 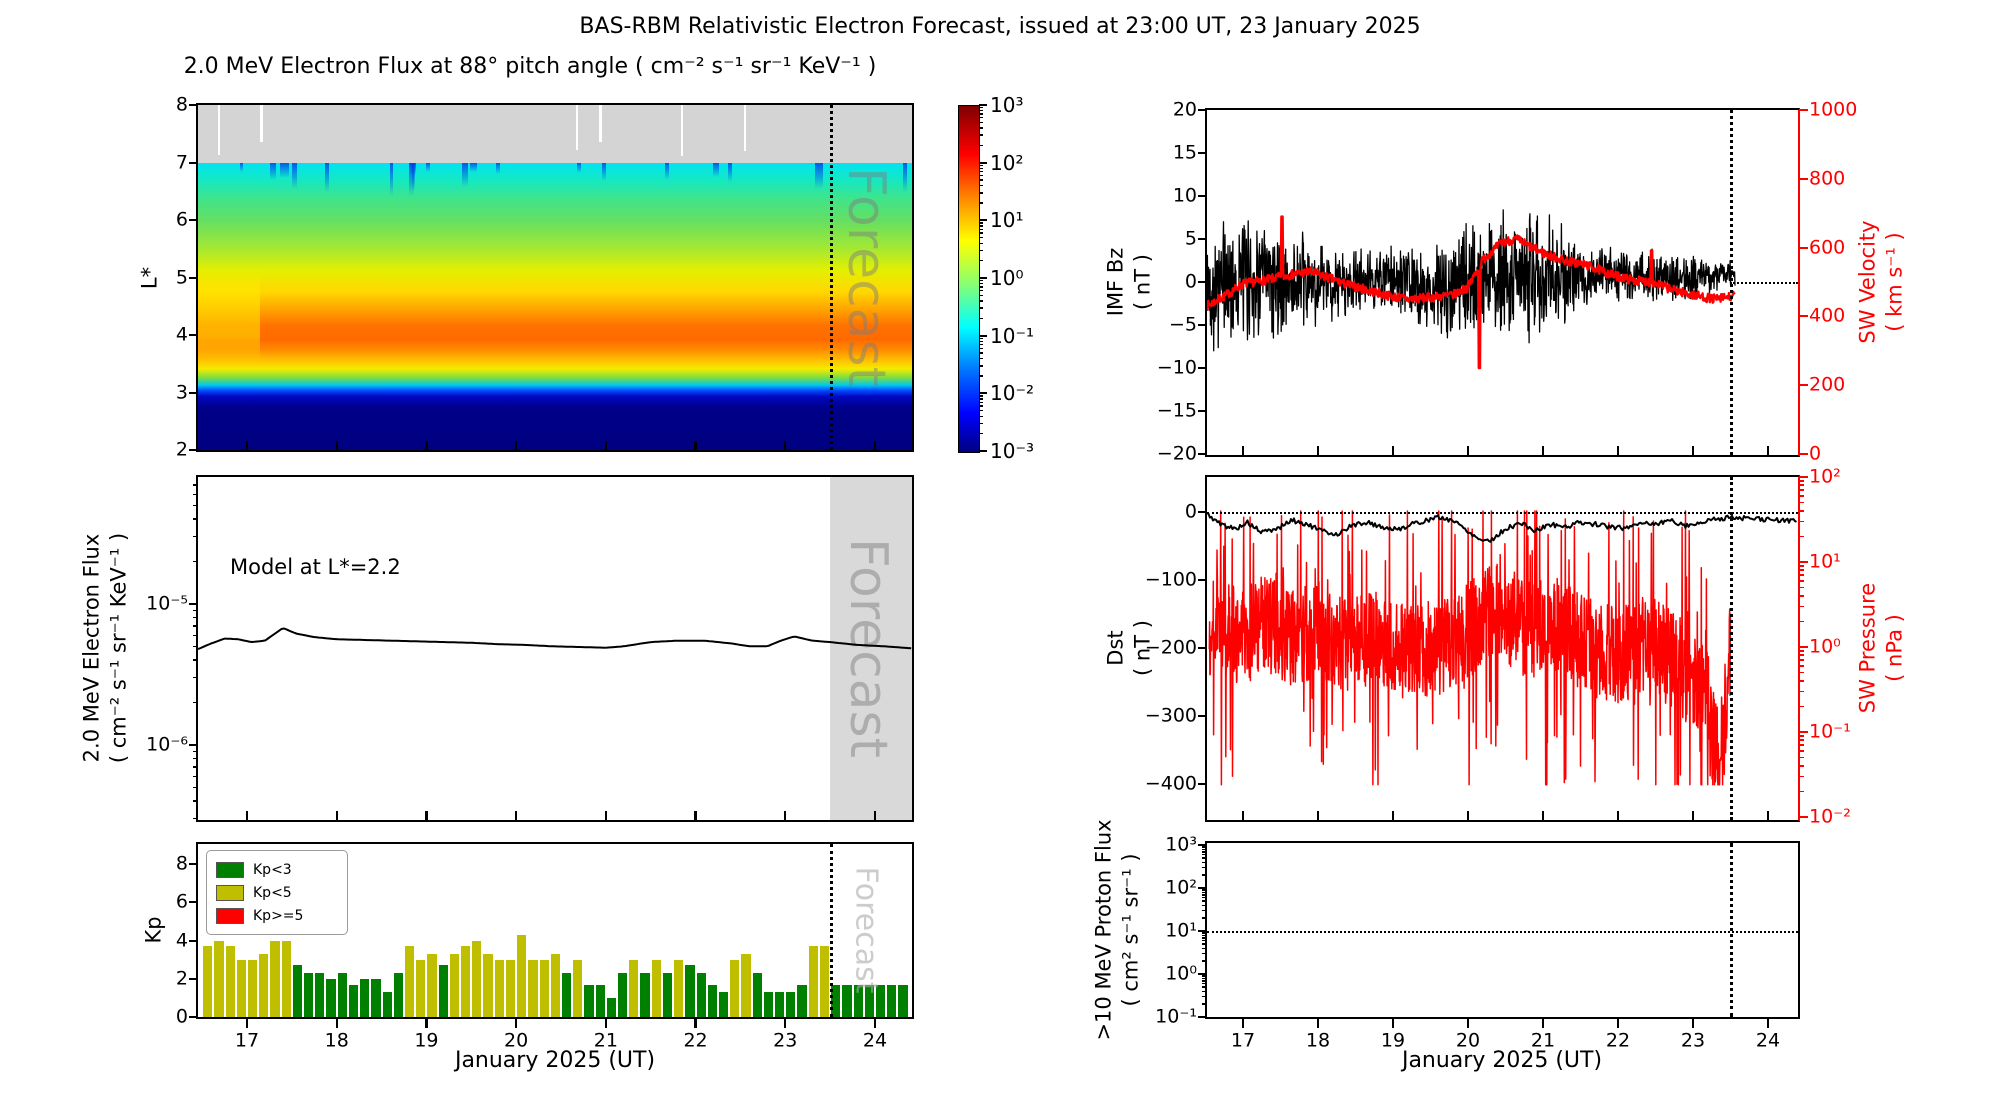 What do you see at coordinates (1170, 647) in the screenshot?
I see `y-tick-label: −200` at bounding box center [1170, 647].